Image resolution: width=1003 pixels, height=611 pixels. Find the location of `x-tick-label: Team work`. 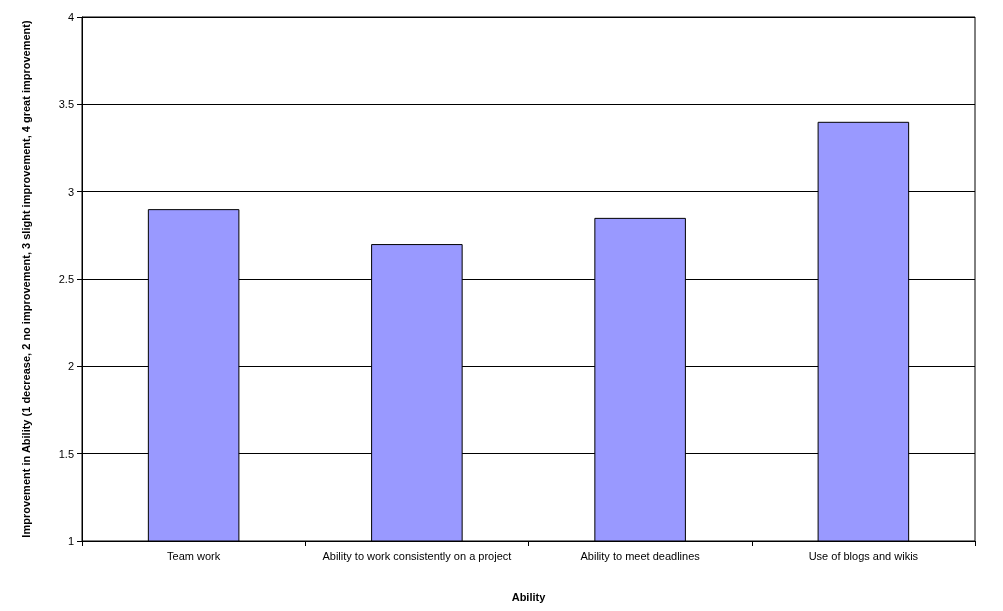

x-tick-label: Team work is located at coordinates (194, 555).